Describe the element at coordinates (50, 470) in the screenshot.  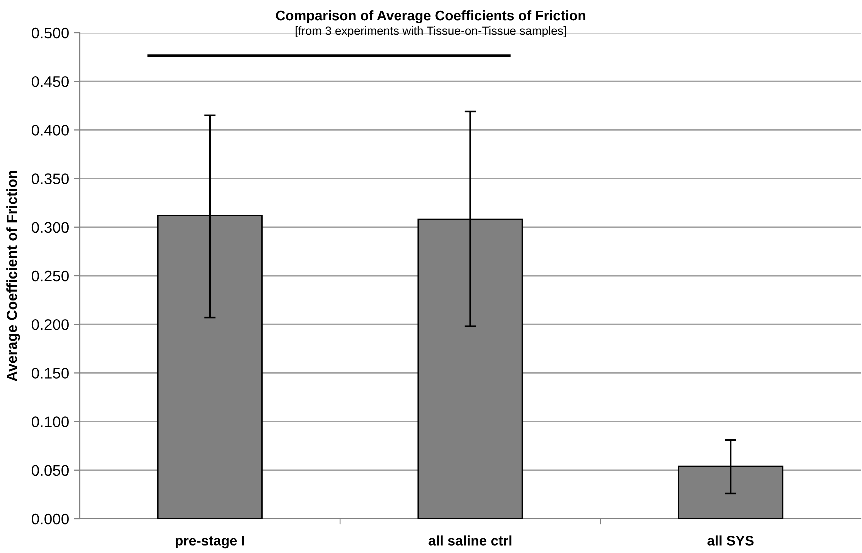
I see `y-tick-label: 0.050` at that location.